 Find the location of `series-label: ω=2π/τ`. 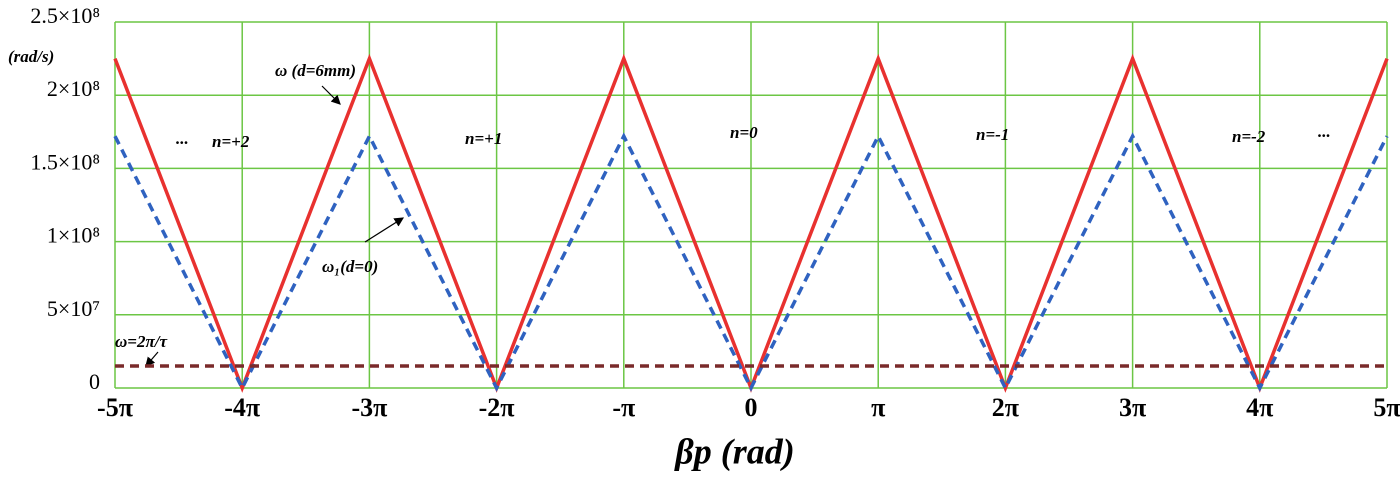

series-label: ω=2π/τ is located at coordinates (141, 341).